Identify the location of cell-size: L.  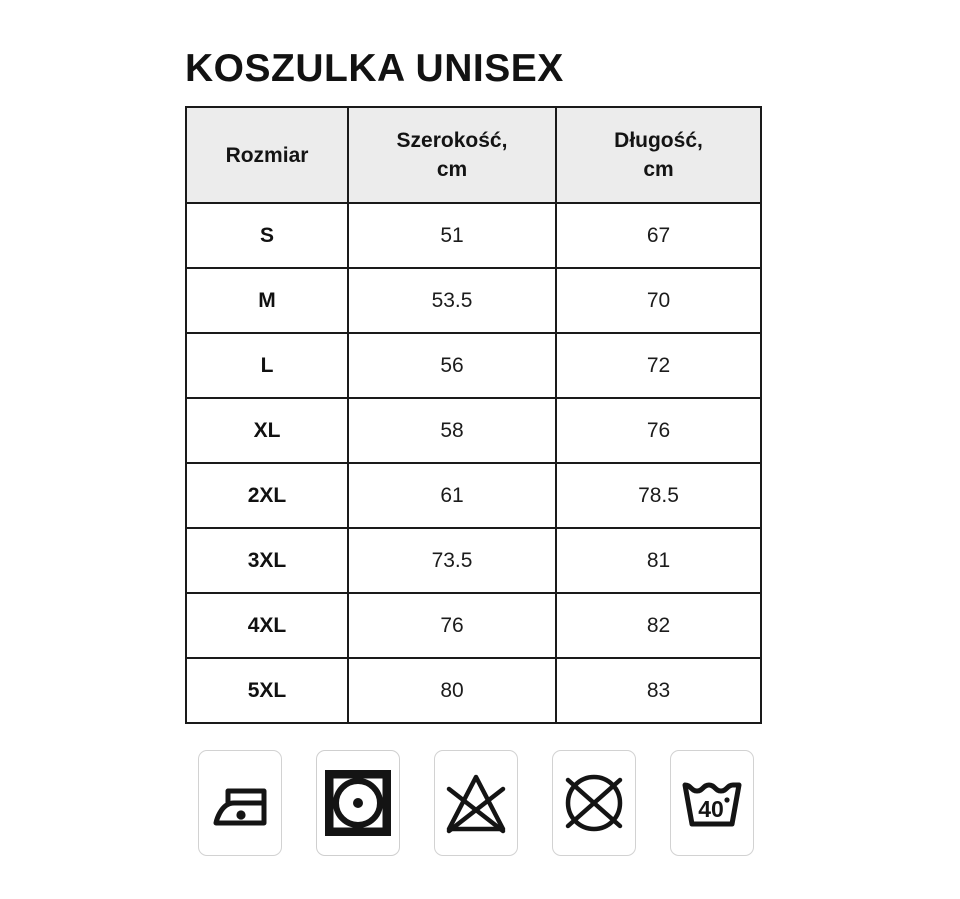
(267, 365).